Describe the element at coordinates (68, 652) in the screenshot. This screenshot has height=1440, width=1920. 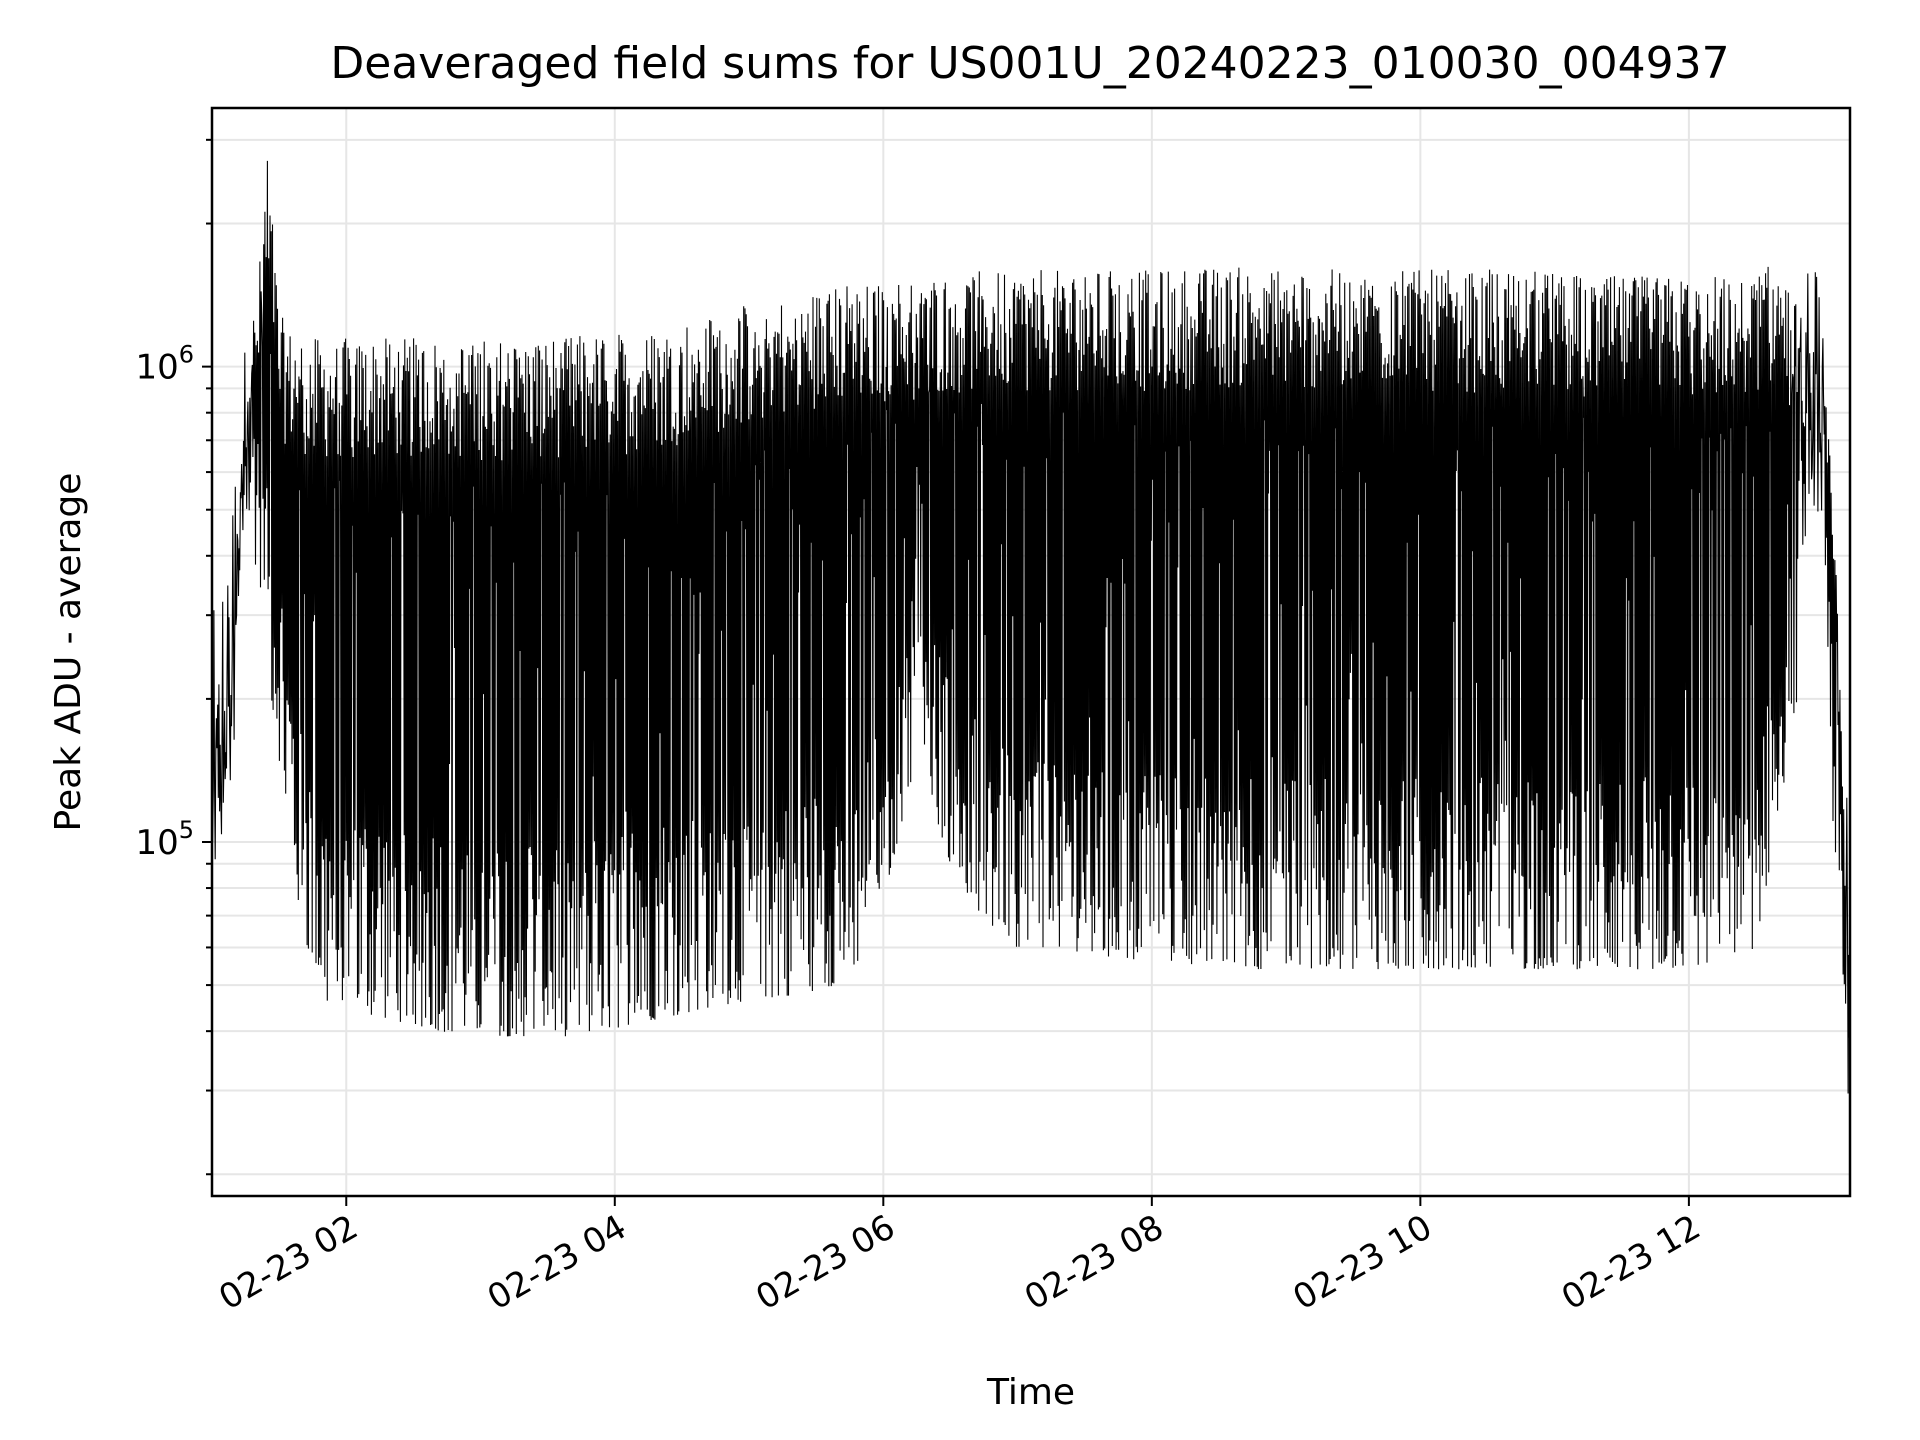
I see `y-axis-label: Peak ADU - average` at that location.